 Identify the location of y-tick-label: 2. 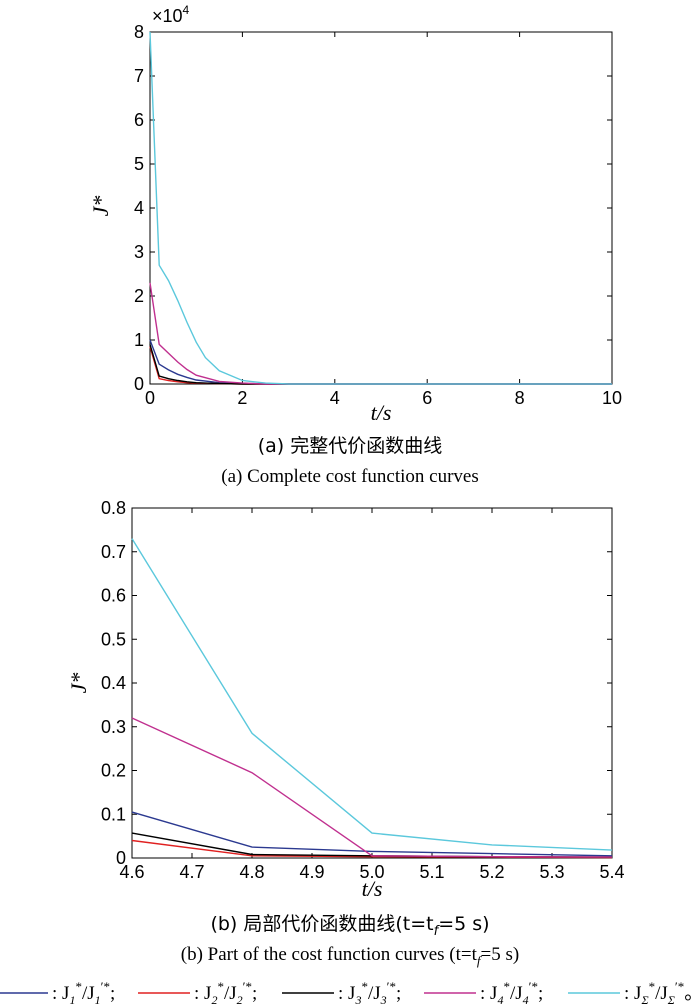
(139, 296).